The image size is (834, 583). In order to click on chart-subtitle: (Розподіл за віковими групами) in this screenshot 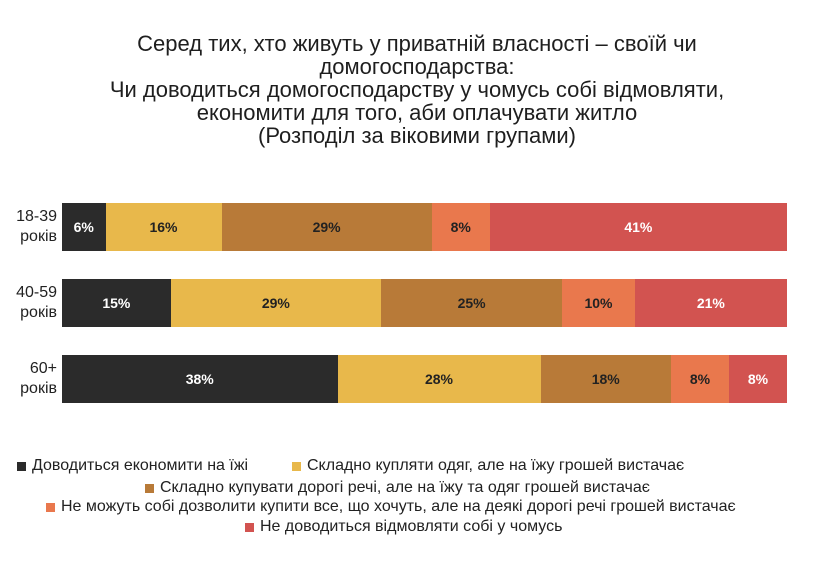, I will do `click(417, 135)`.